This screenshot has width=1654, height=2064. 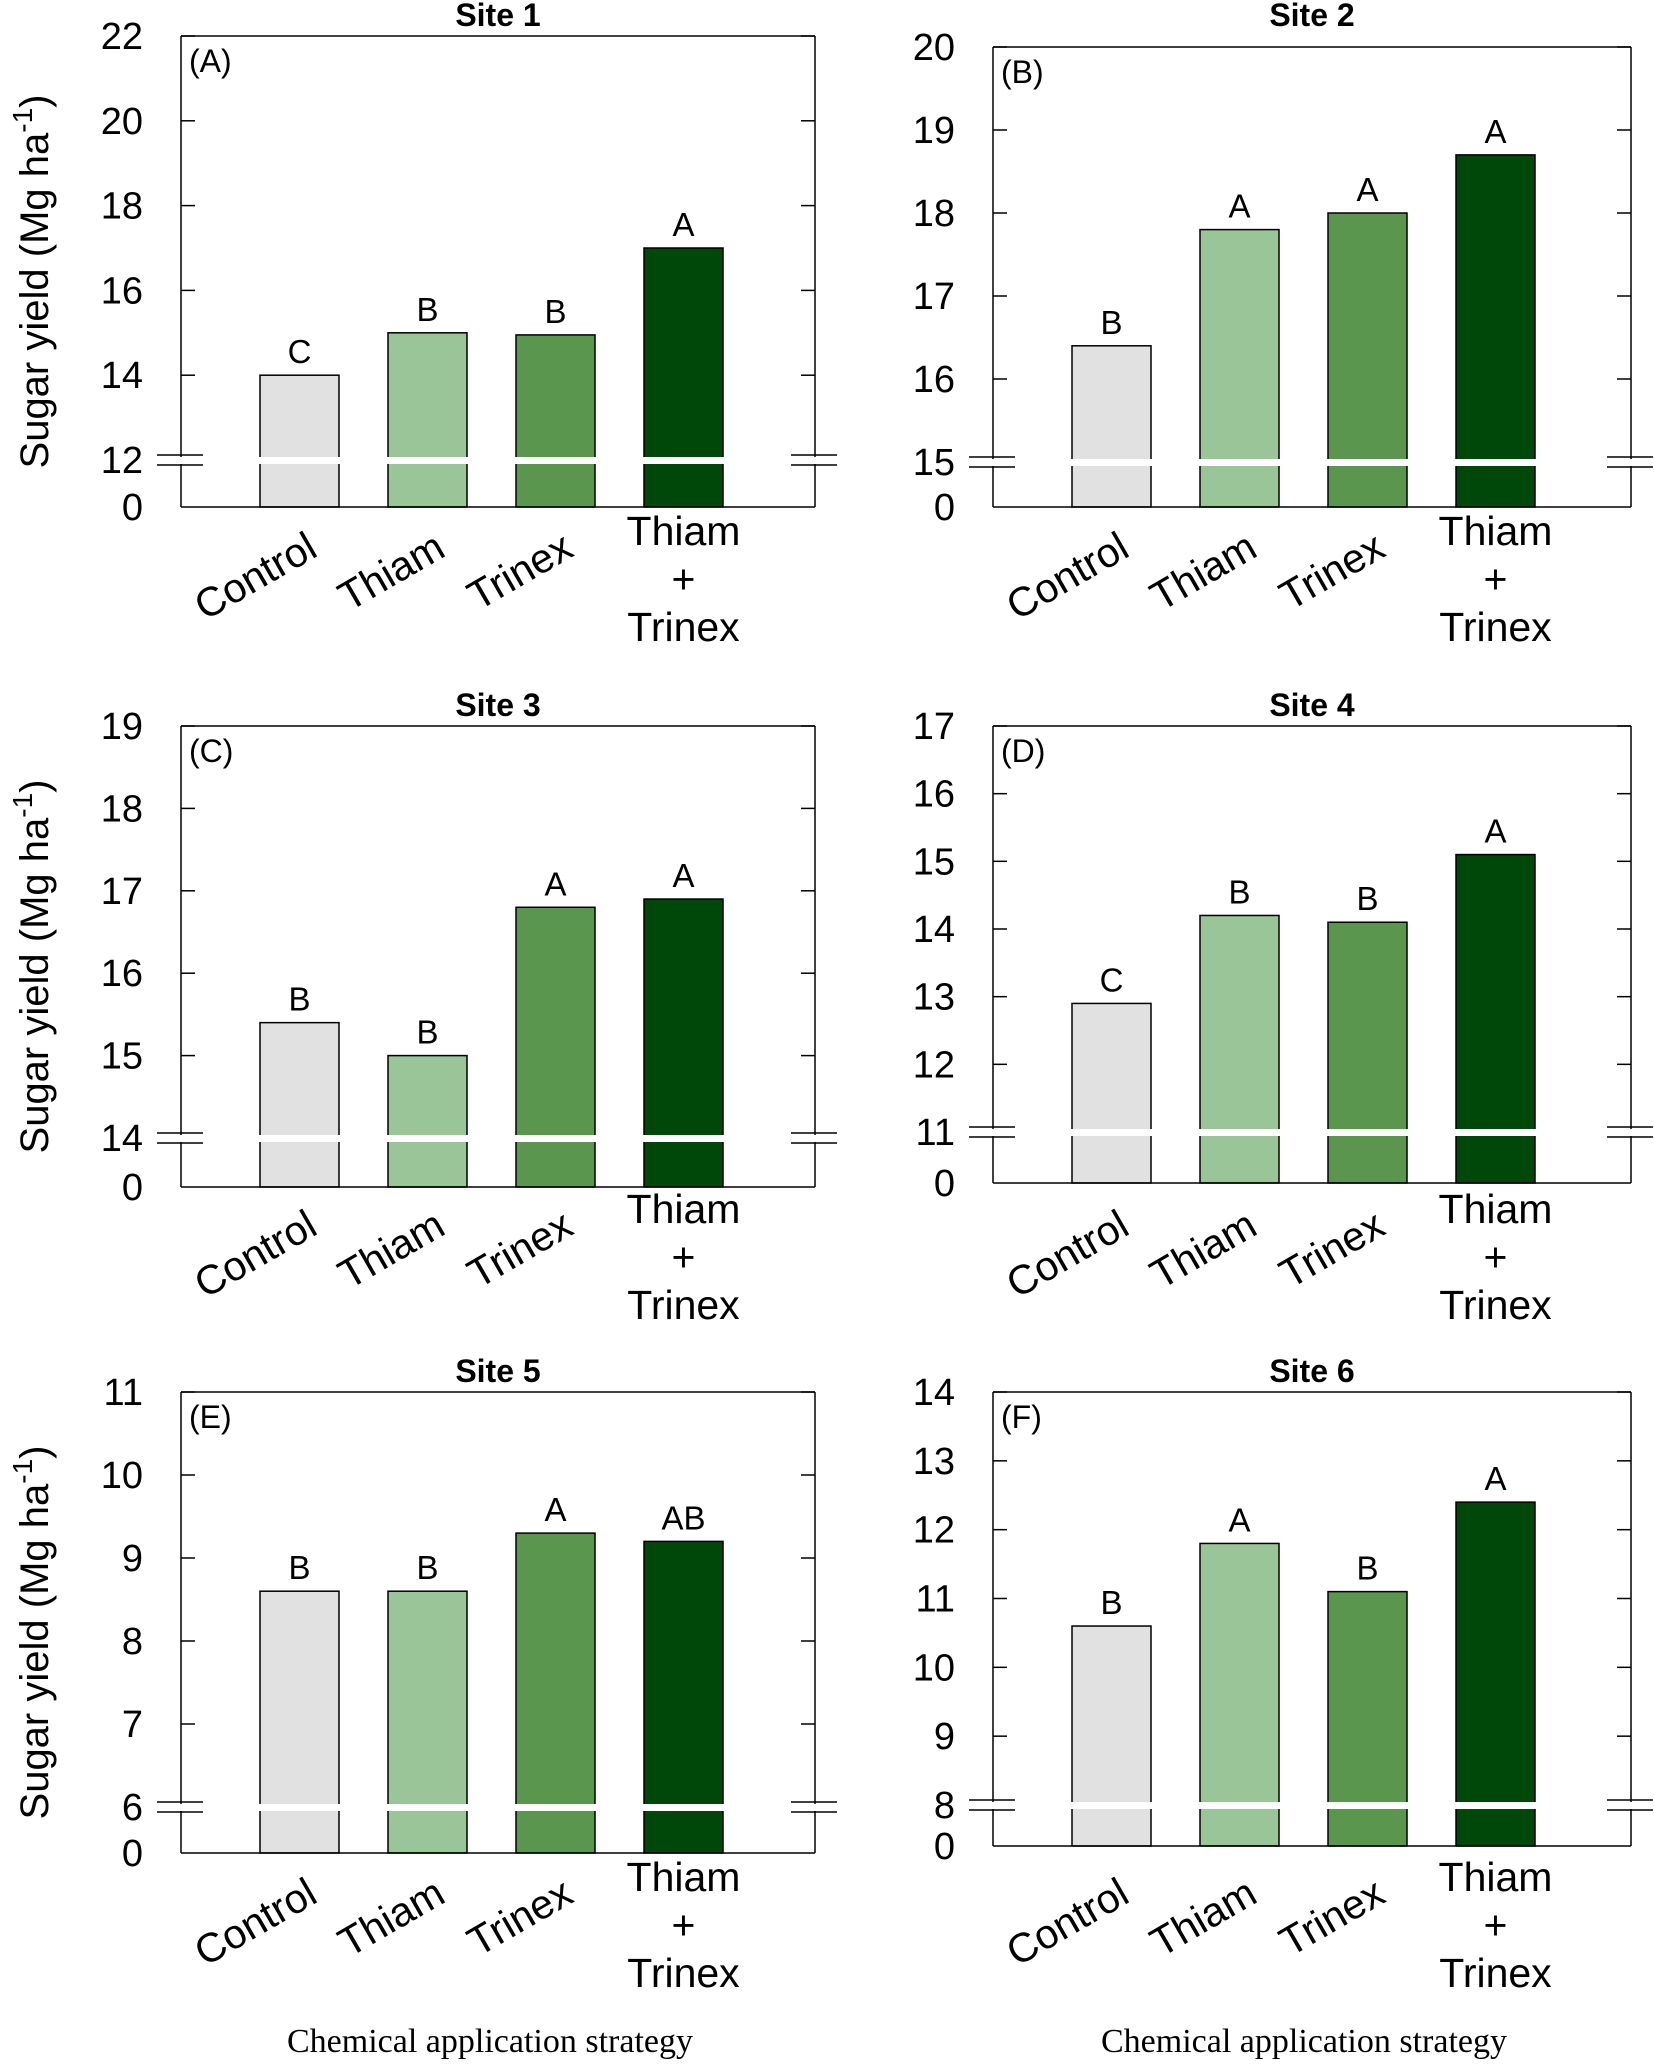 I want to click on y-tick-label: 19, so click(x=934, y=131).